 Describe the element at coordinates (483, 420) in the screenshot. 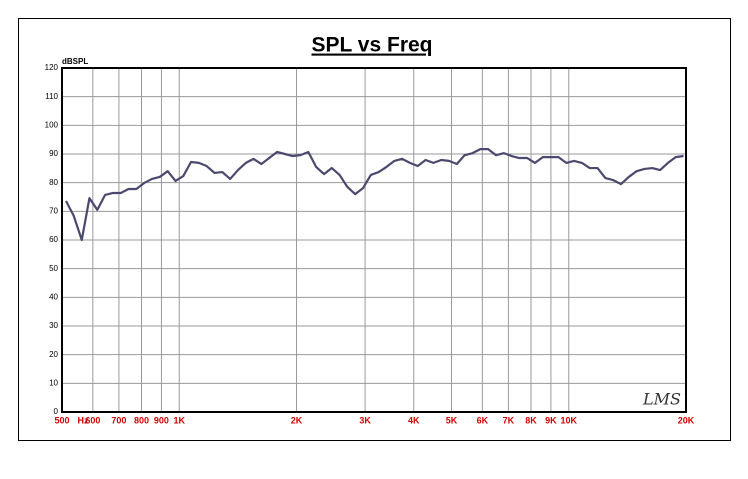

I see `x-tick-label: 6K` at that location.